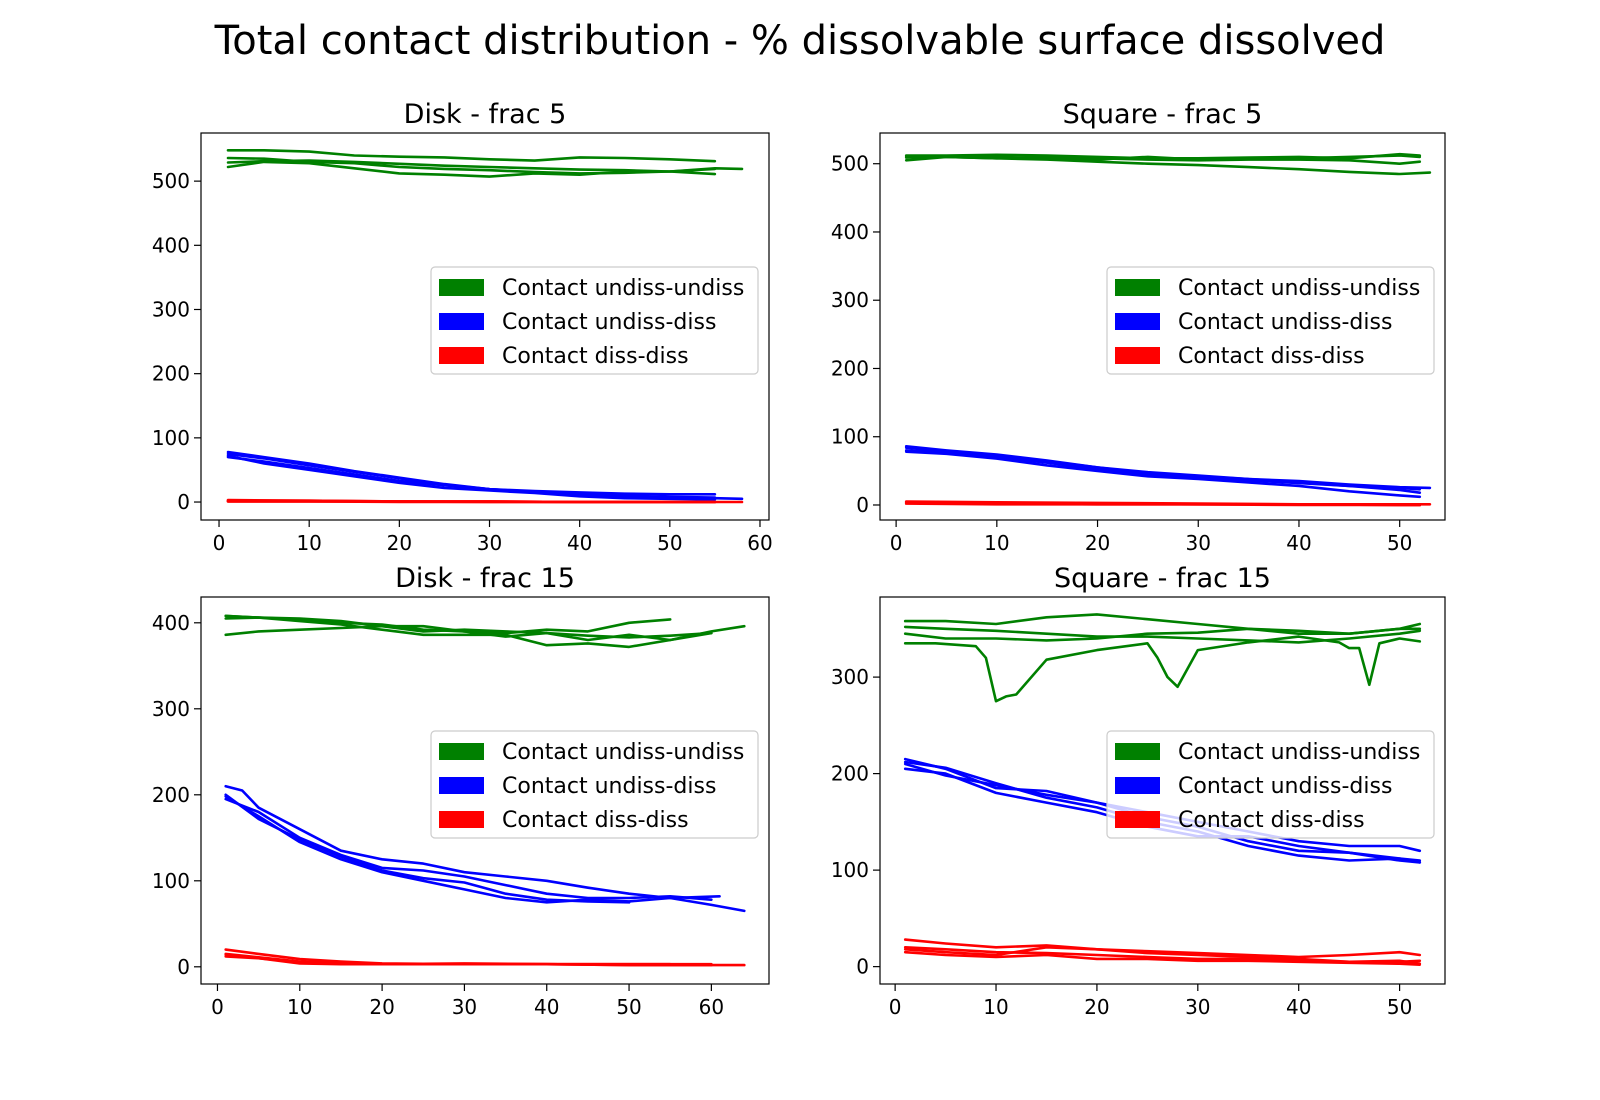 The width and height of the screenshot is (1600, 1100). I want to click on subplot-title: Disk - frac 15, so click(485, 578).